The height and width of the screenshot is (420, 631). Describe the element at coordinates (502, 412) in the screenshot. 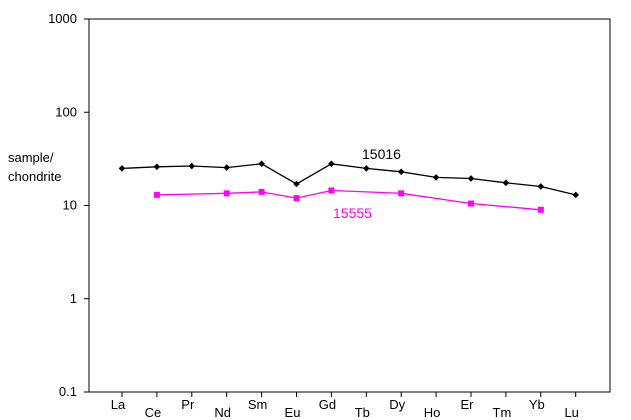

I see `x-tick-label: Tm` at that location.